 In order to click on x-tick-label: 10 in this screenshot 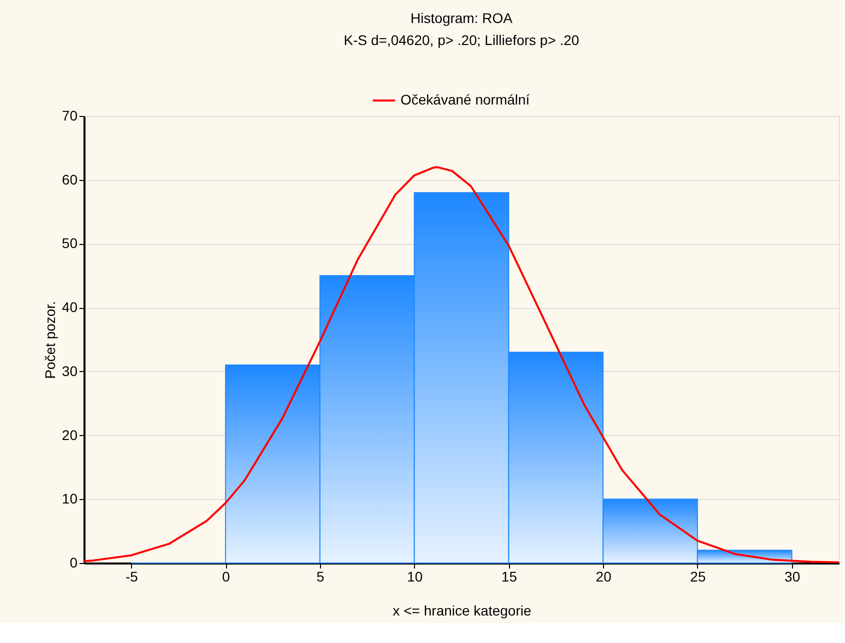, I will do `click(415, 576)`.